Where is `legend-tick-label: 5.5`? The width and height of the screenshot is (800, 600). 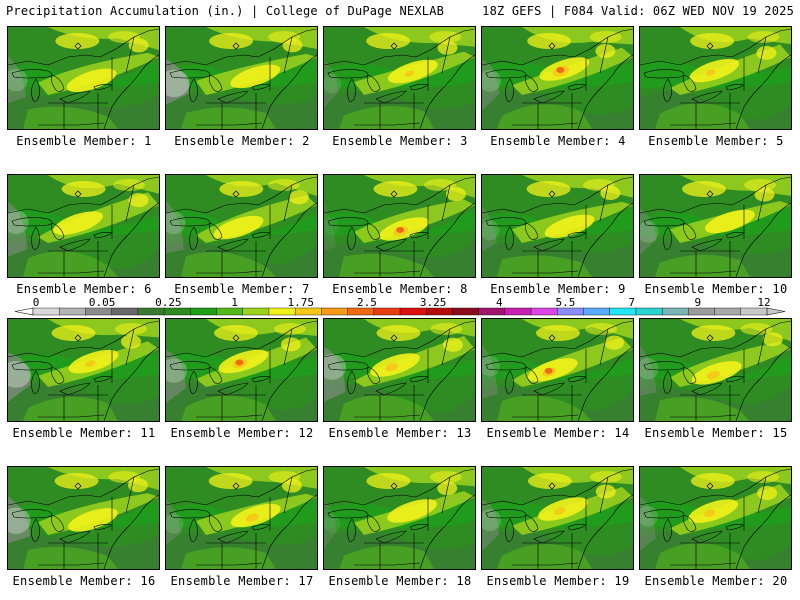
legend-tick-label: 5.5 is located at coordinates (565, 302).